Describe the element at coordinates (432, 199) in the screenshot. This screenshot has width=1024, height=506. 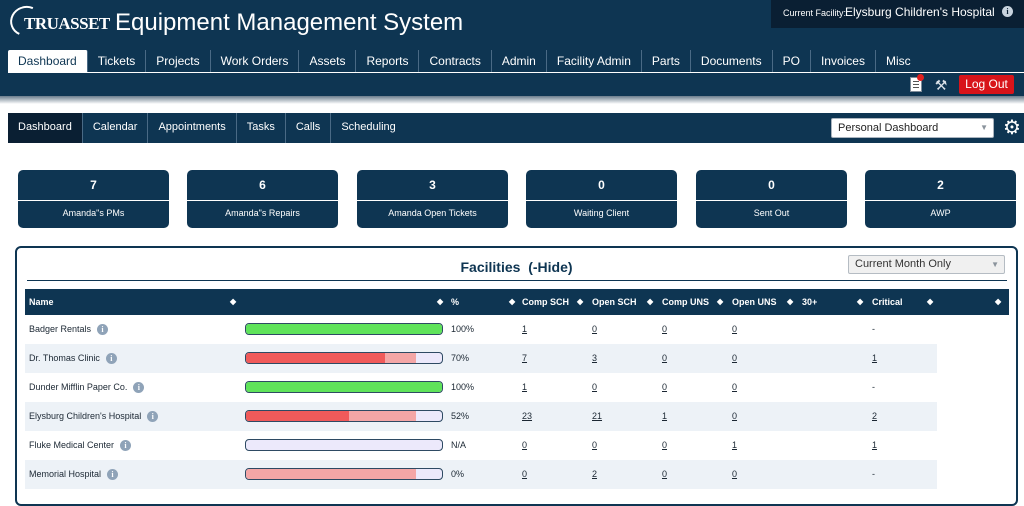
I see `summary-tile: 3 Amanda Open Tickets` at that location.